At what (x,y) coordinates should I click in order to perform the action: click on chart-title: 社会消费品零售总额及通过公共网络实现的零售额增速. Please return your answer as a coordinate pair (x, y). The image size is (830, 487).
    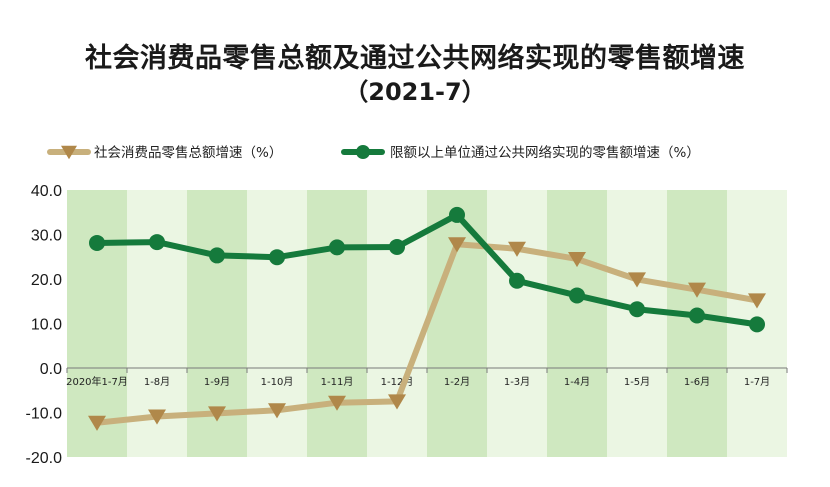
    Looking at the image, I should click on (415, 58).